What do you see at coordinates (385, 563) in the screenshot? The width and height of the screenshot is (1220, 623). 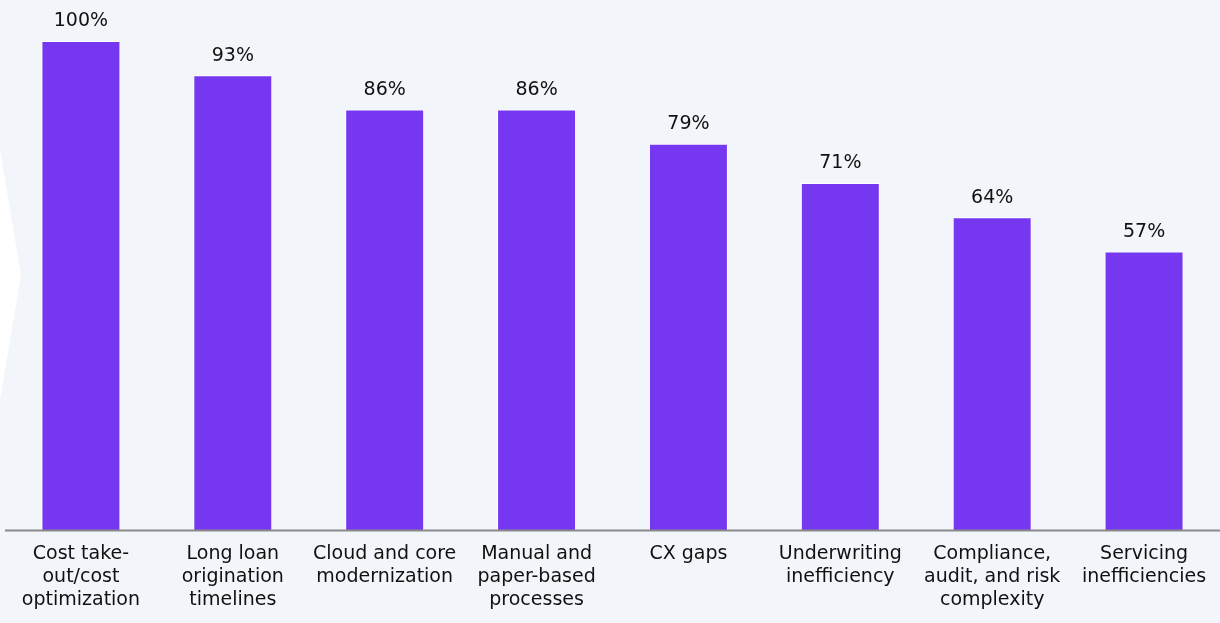 I see `x-tick-label: Cloud and core modernization` at bounding box center [385, 563].